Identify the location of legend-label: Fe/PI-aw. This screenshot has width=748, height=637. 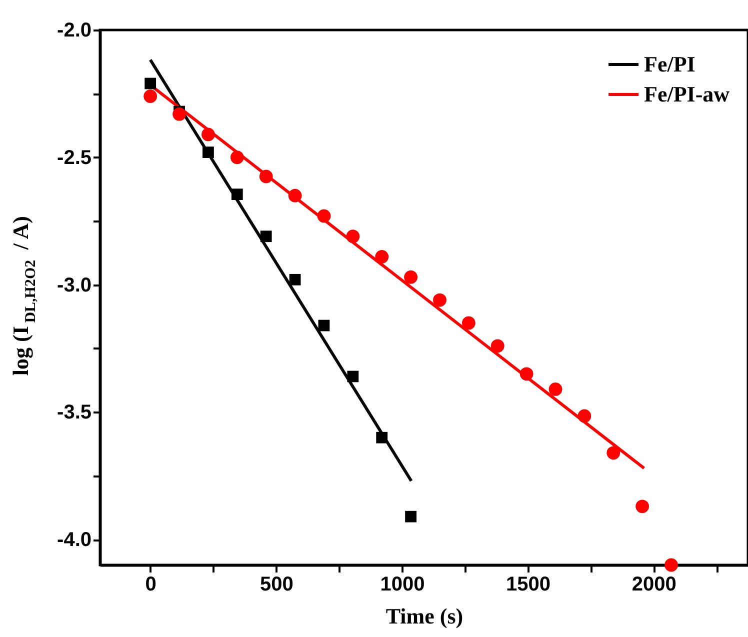
(687, 94).